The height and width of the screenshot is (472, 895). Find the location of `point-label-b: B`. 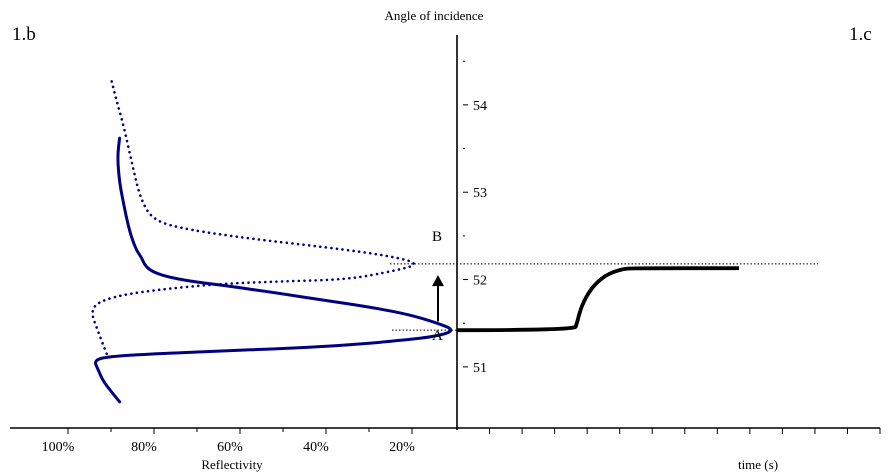

point-label-b: B is located at coordinates (437, 237).